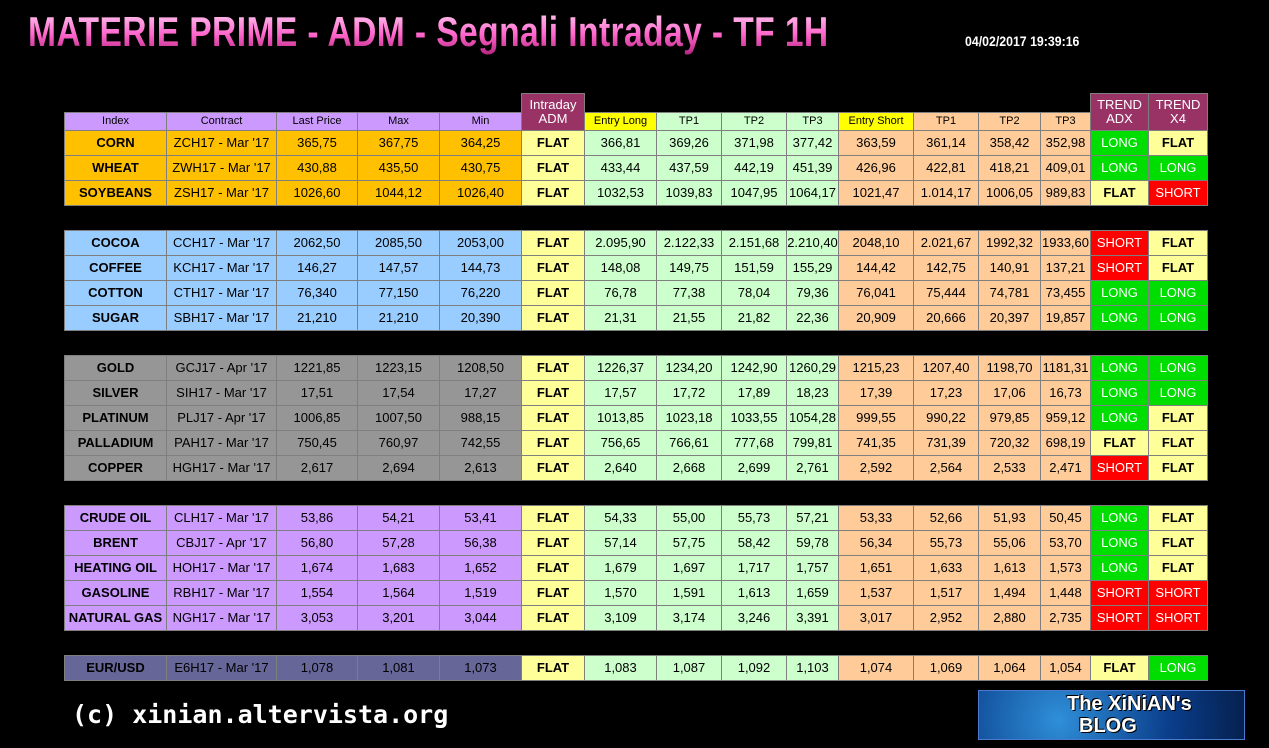 The image size is (1269, 748). What do you see at coordinates (876, 268) in the screenshot?
I see `value-cell: 144,42` at bounding box center [876, 268].